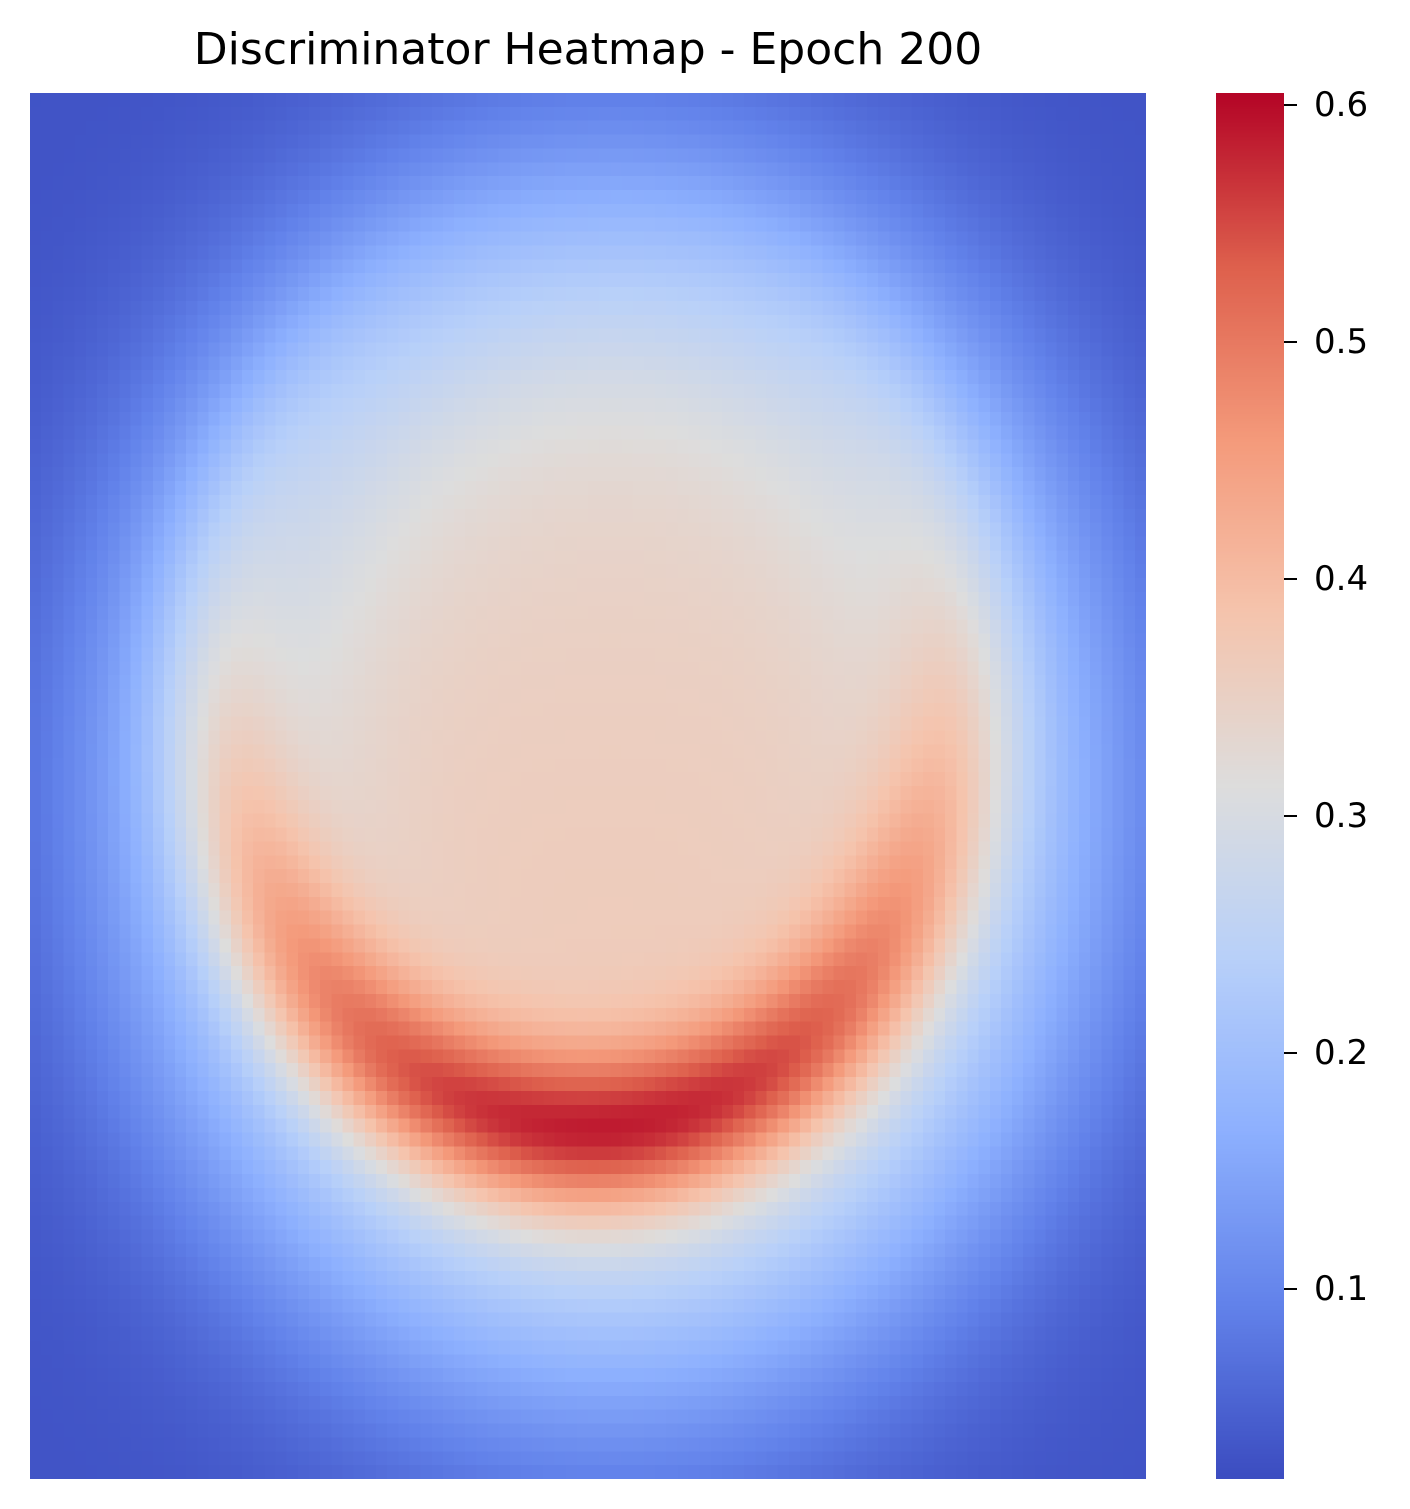  Describe the element at coordinates (1341, 1052) in the screenshot. I see `colorbar-tick-label: 0.2` at that location.